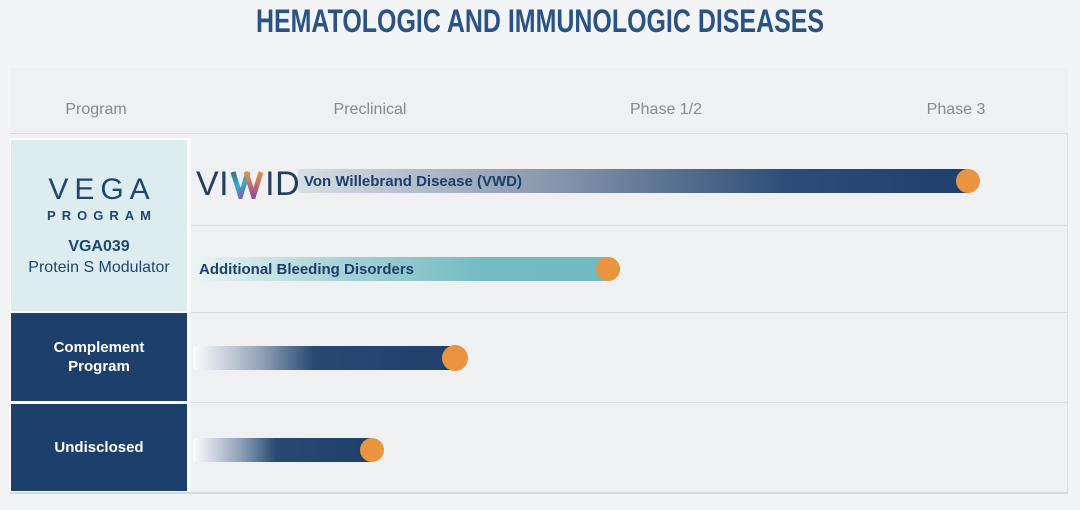  I want to click on vega-program-subtitle: PROGRAM, so click(102, 215).